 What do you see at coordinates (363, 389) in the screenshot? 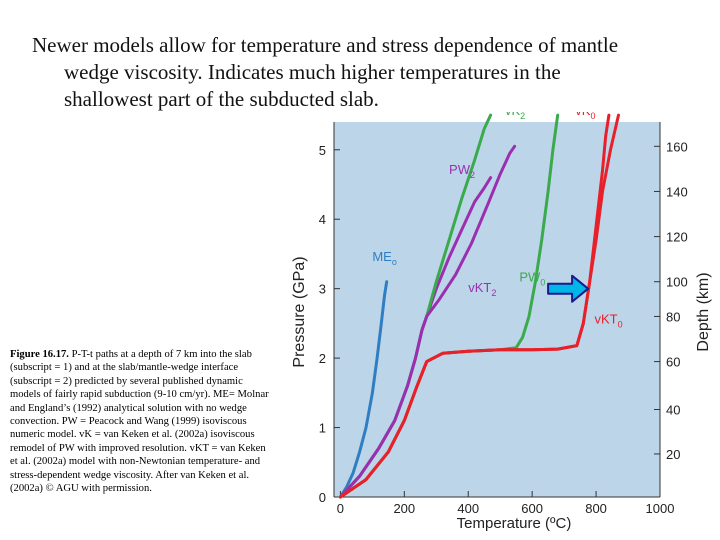
I see `series-line-me-o` at bounding box center [363, 389].